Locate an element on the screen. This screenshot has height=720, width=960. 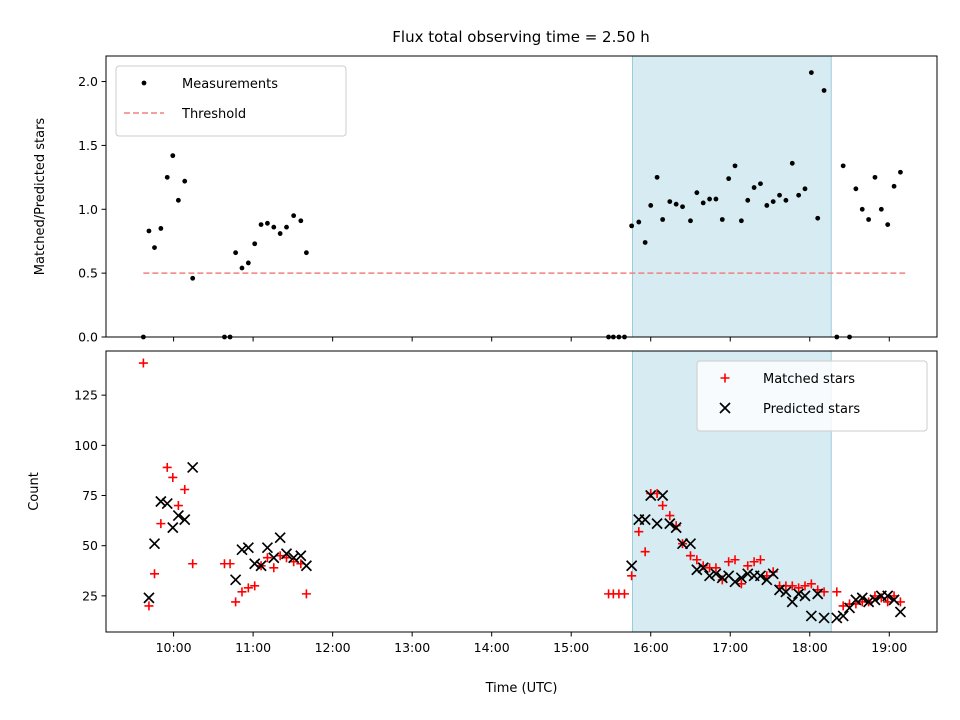
bottom-legend-box is located at coordinates (812, 396).